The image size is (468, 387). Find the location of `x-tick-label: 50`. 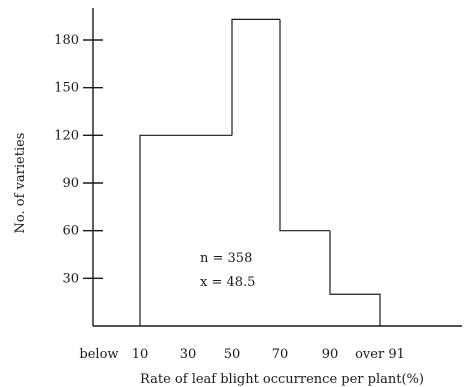

x-tick-label: 50 is located at coordinates (232, 354).